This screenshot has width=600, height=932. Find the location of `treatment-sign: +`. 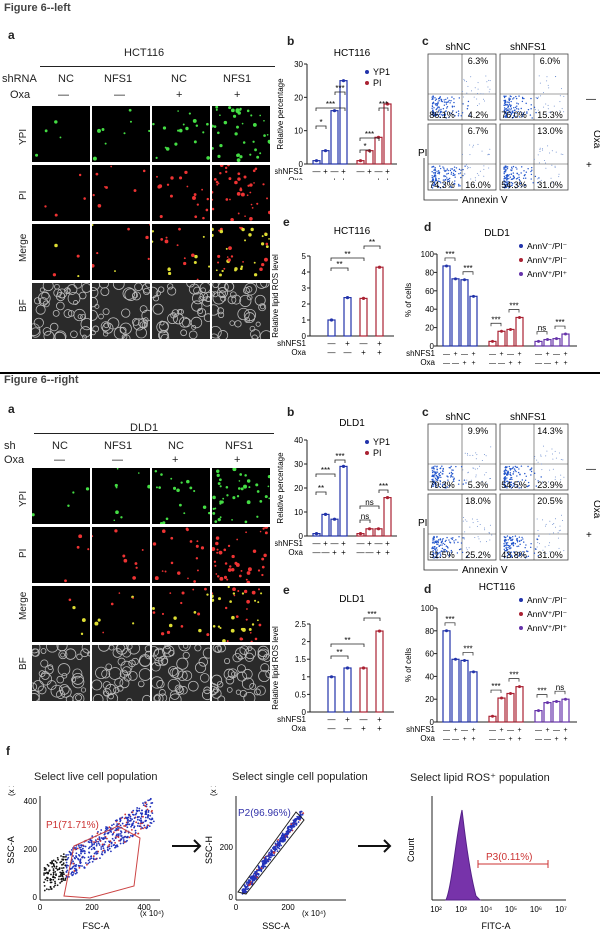

treatment-sign: + is located at coordinates (556, 363).